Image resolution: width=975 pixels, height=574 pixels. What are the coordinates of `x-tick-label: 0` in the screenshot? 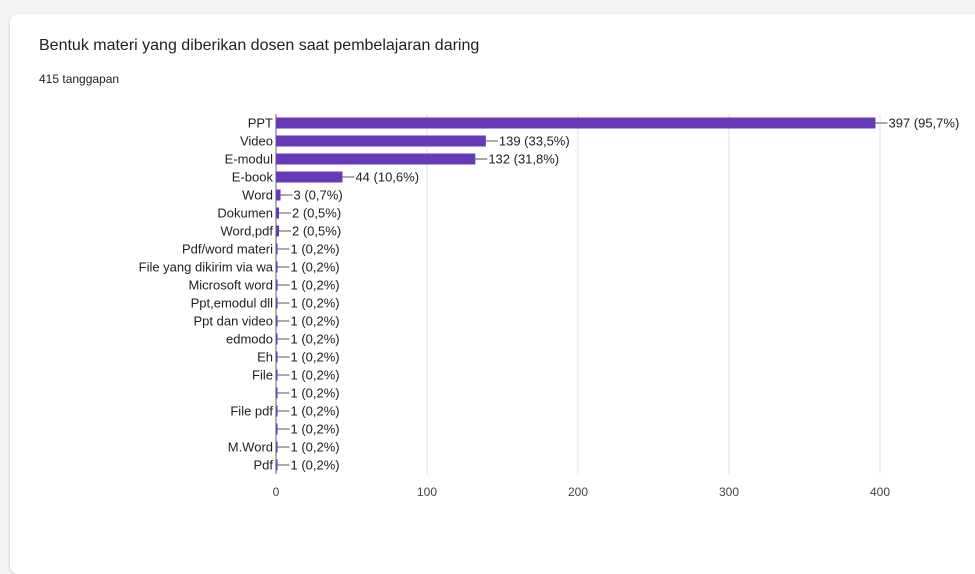 It's located at (276, 492).